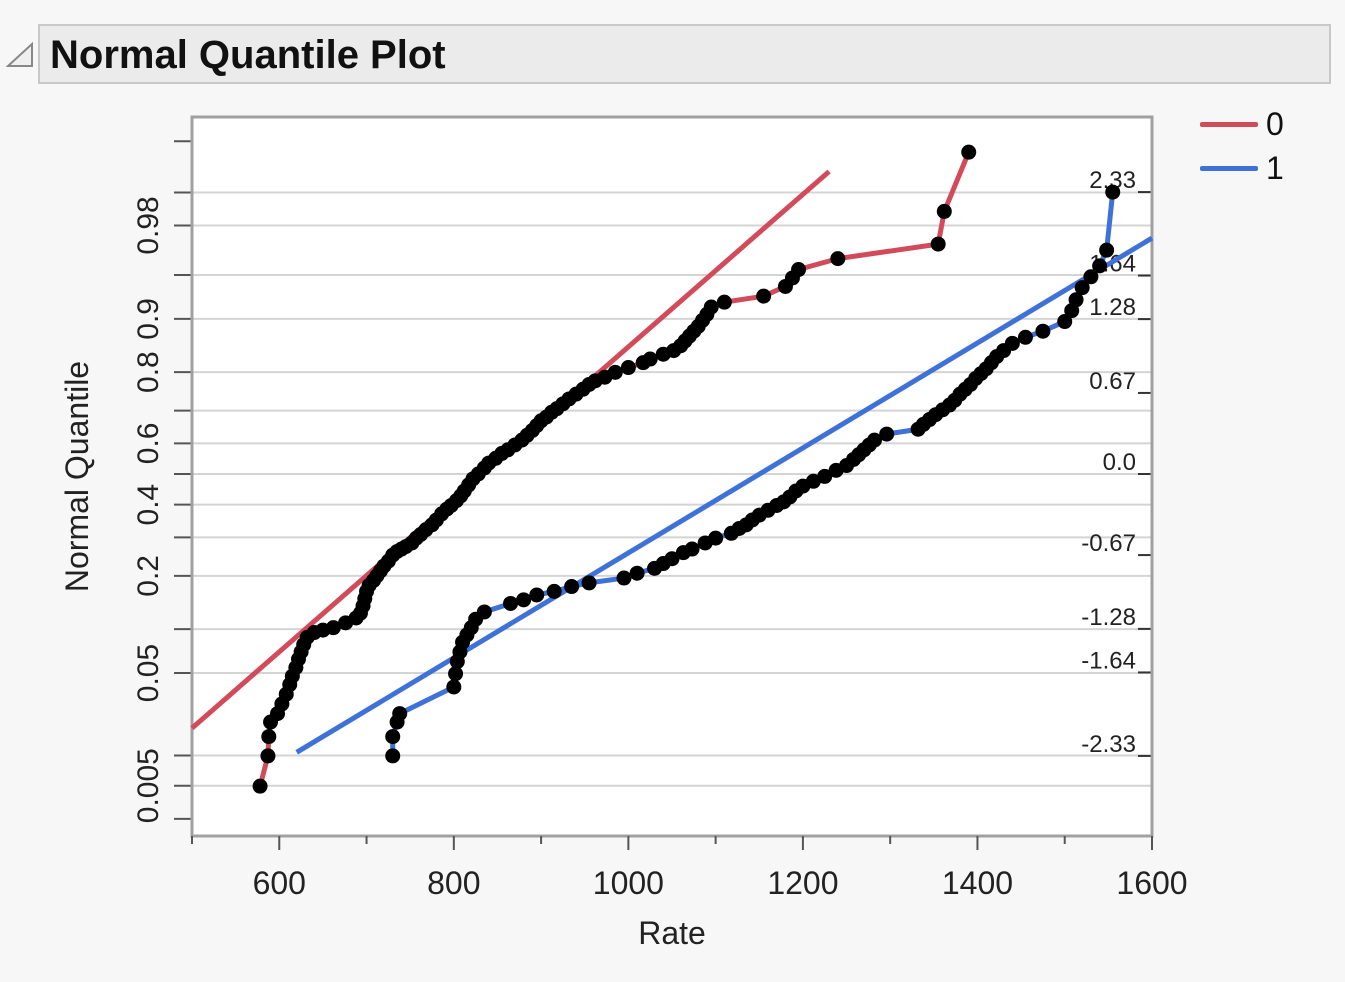 The width and height of the screenshot is (1345, 982). I want to click on right-tick-label: -0.67, so click(1108, 543).